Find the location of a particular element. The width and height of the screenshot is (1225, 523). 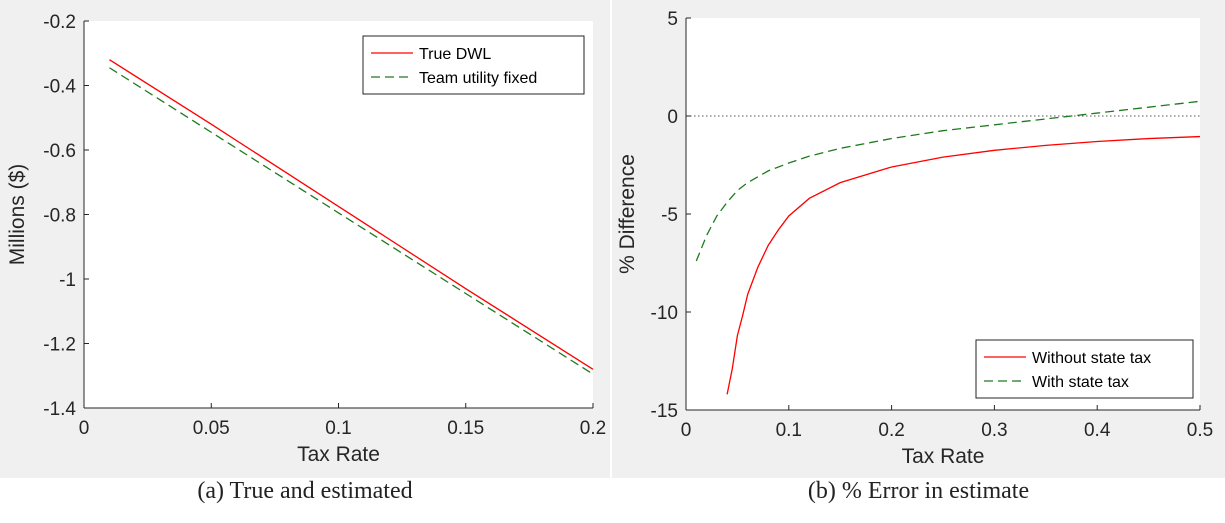

y-tick-label: -0.2 is located at coordinates (59, 22).